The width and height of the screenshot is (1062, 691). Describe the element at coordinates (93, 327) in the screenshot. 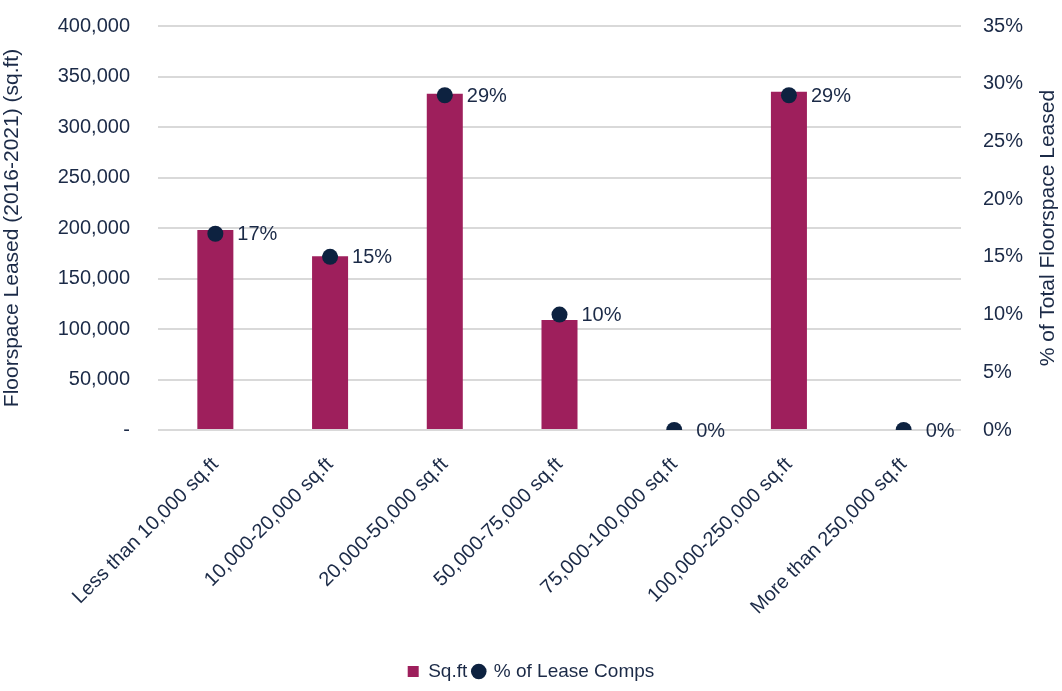

I see `y-tick-label: 100,000` at that location.